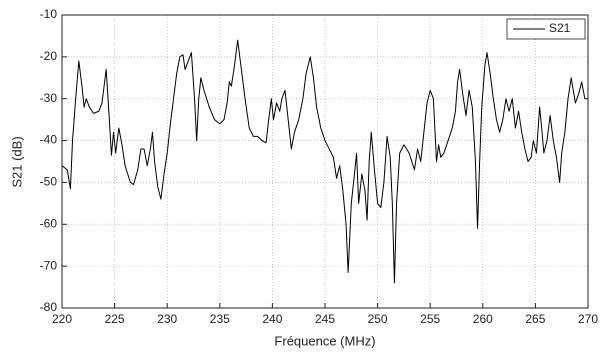 This screenshot has height=356, width=610. Describe the element at coordinates (535, 319) in the screenshot. I see `x-tick-label: 265` at that location.